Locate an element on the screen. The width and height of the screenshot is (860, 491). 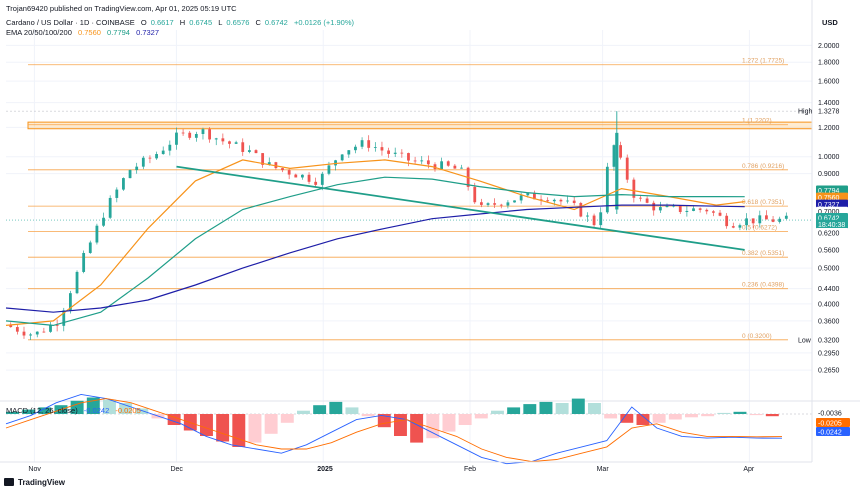
fib-label: 1 (1.2202) is located at coordinates (757, 121).